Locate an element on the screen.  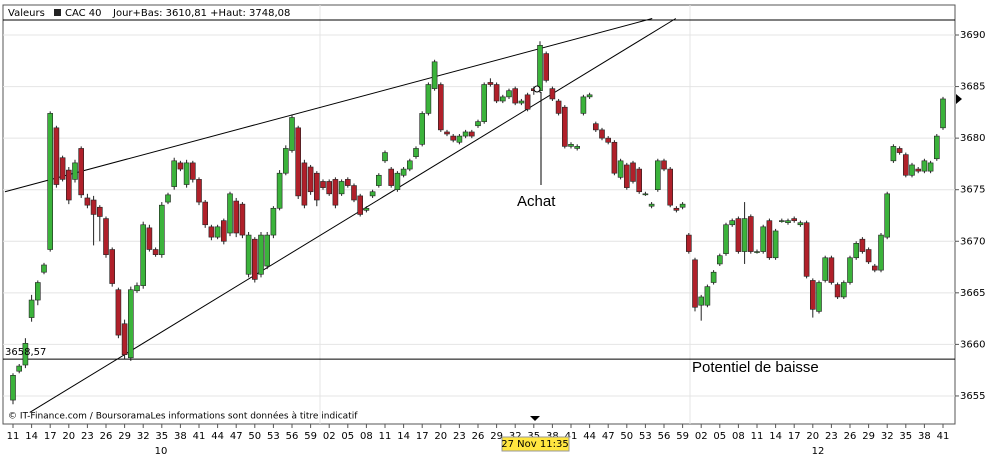
x-tick-label: 23 is located at coordinates (459, 436).